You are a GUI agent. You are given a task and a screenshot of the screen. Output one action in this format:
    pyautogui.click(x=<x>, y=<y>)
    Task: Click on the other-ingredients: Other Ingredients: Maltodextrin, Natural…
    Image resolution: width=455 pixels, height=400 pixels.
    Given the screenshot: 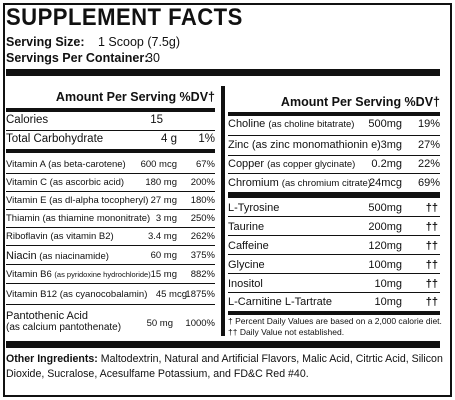 What is the action you would take?
    pyautogui.click(x=224, y=367)
    